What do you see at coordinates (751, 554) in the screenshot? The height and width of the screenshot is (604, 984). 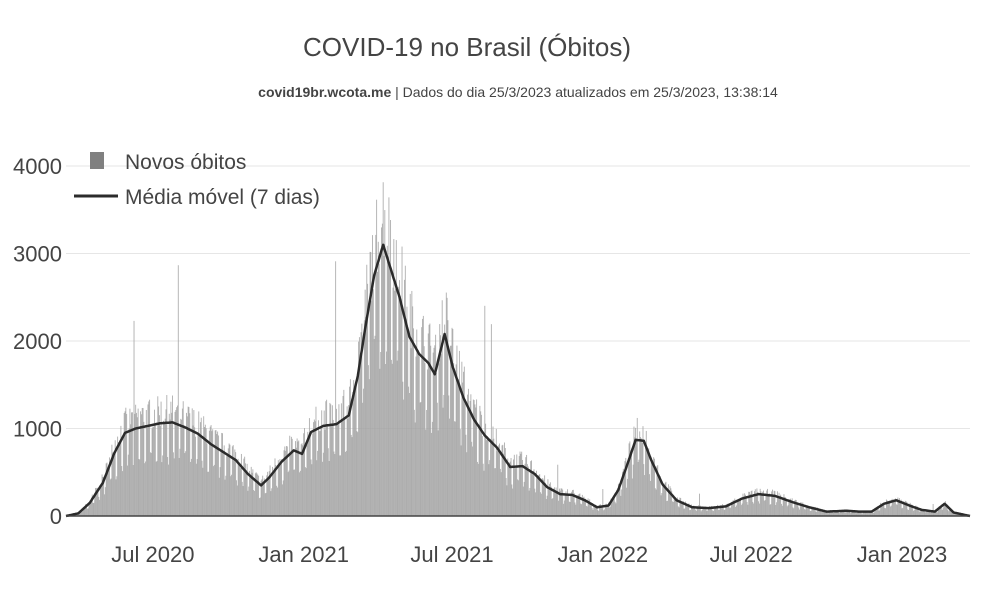 I see `x-tick-label: Jul 2022` at bounding box center [751, 554].